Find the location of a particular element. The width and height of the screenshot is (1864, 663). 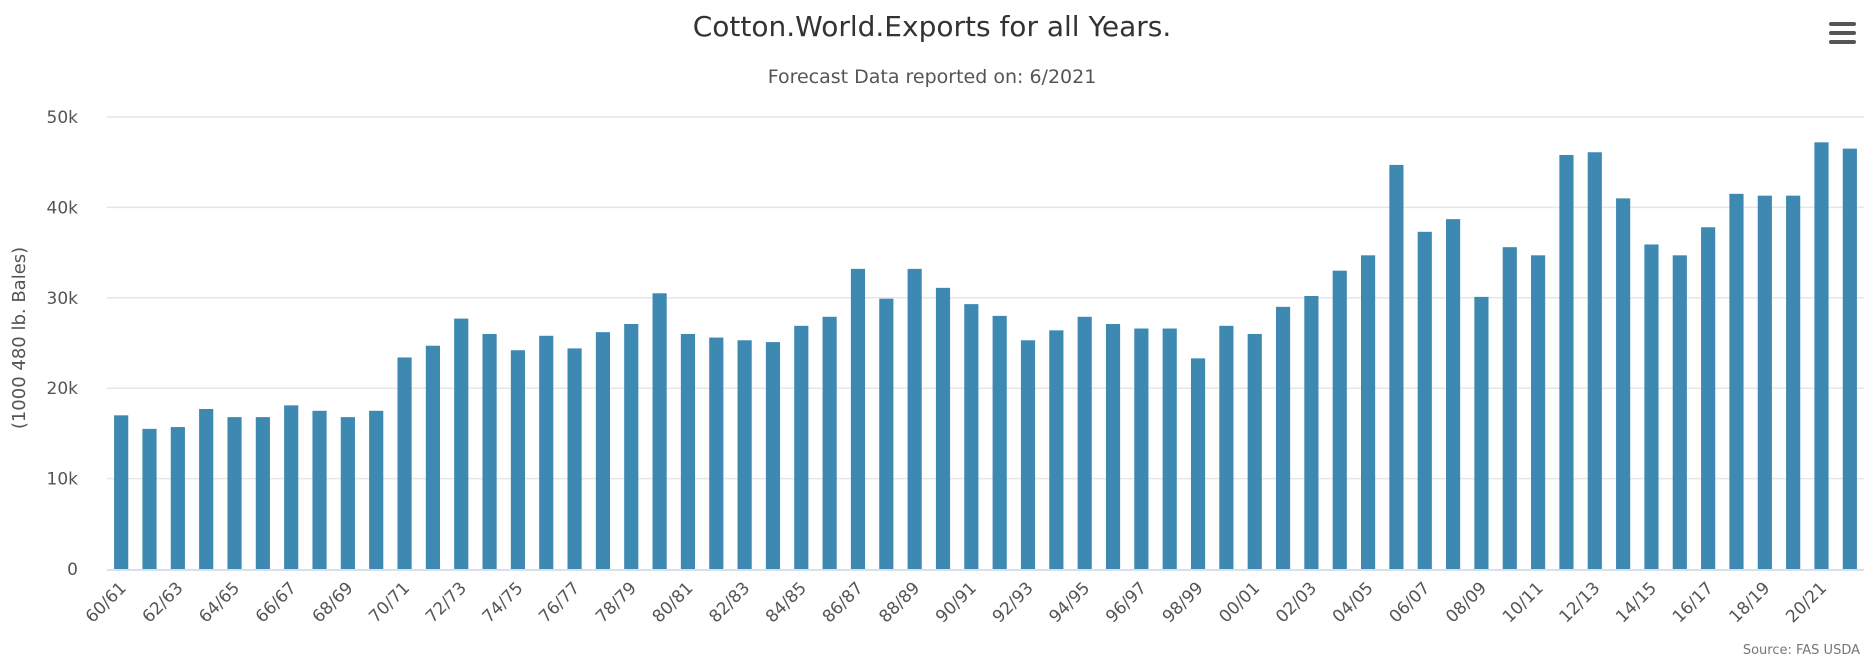

hamburger-menu-icon is located at coordinates (1842, 33).